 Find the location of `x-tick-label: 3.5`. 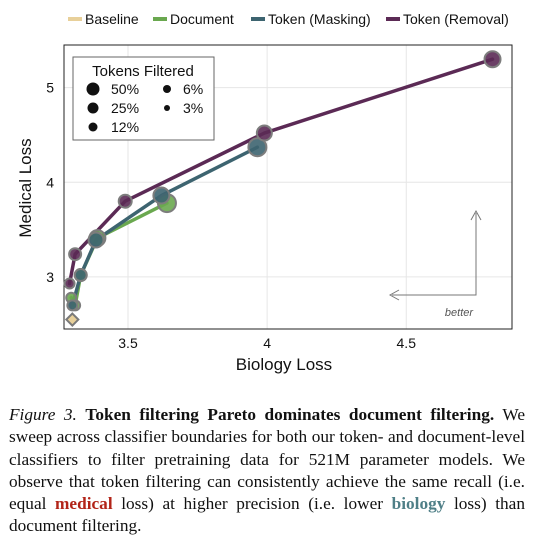

x-tick-label: 3.5 is located at coordinates (128, 343).